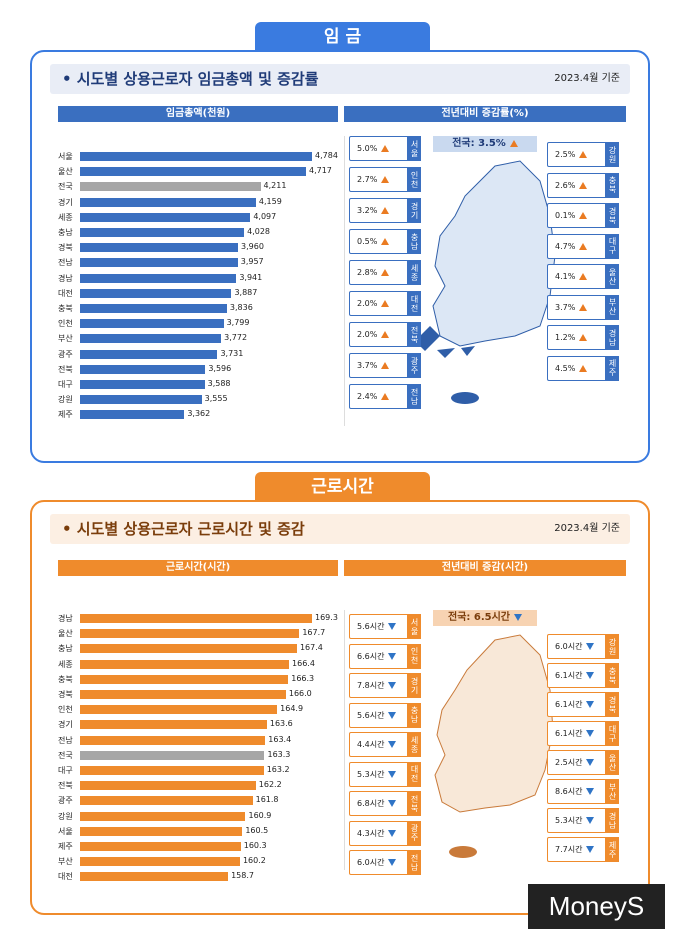 This screenshot has height=945, width=680. What do you see at coordinates (583, 276) in the screenshot?
I see `region-box: 4.1% 울산` at bounding box center [583, 276].